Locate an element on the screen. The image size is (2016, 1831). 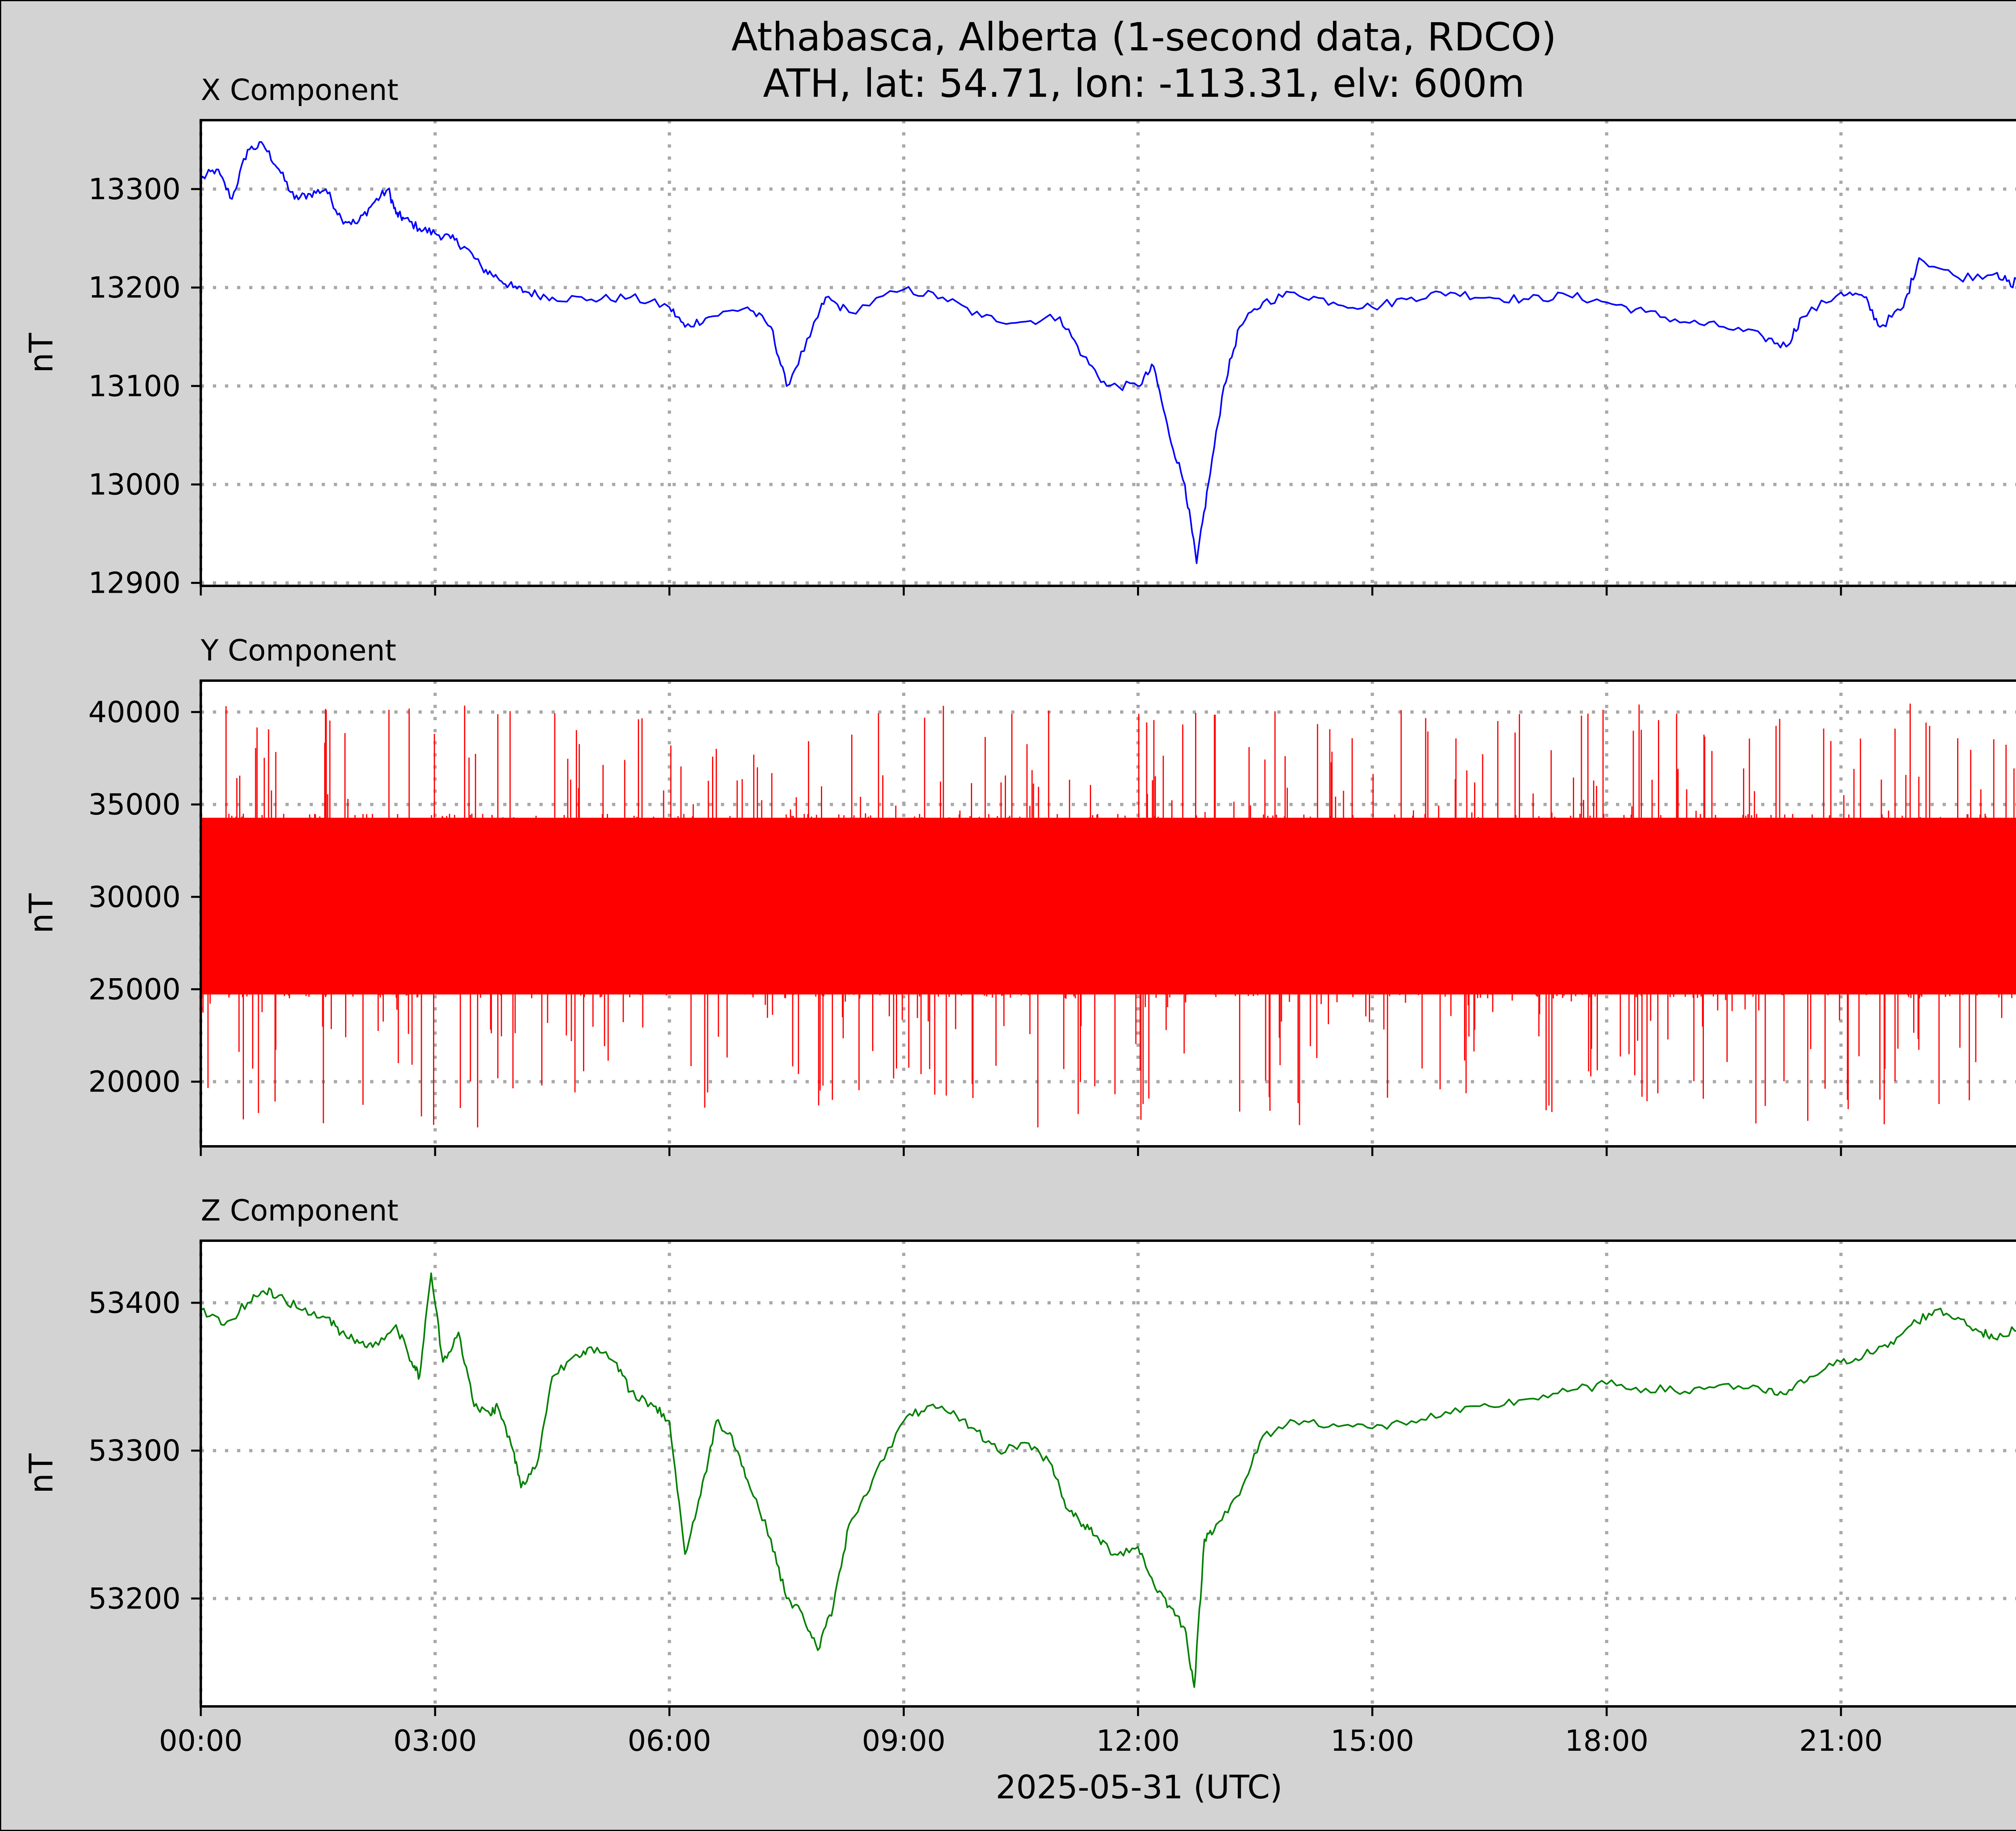
z-y-tick-label: 53200 is located at coordinates (134, 1598).